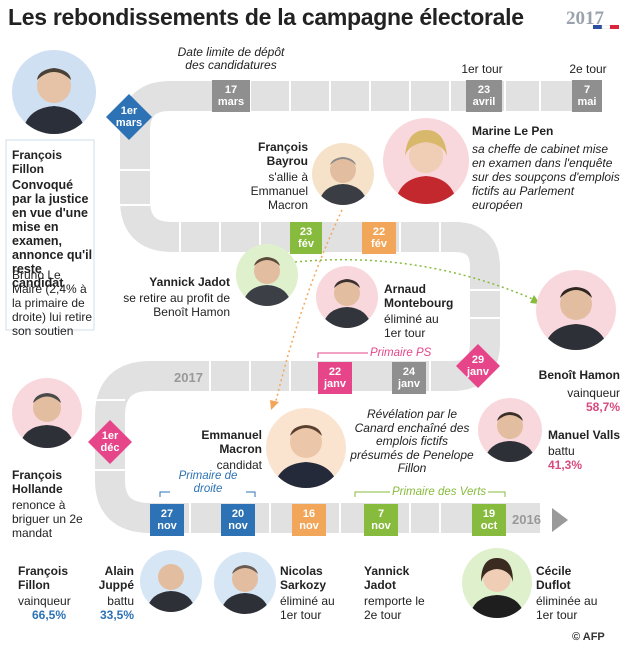 The height and width of the screenshot is (653, 630). Describe the element at coordinates (387, 578) in the screenshot. I see `jadot-bottom-name: Yannick Jadot` at that location.